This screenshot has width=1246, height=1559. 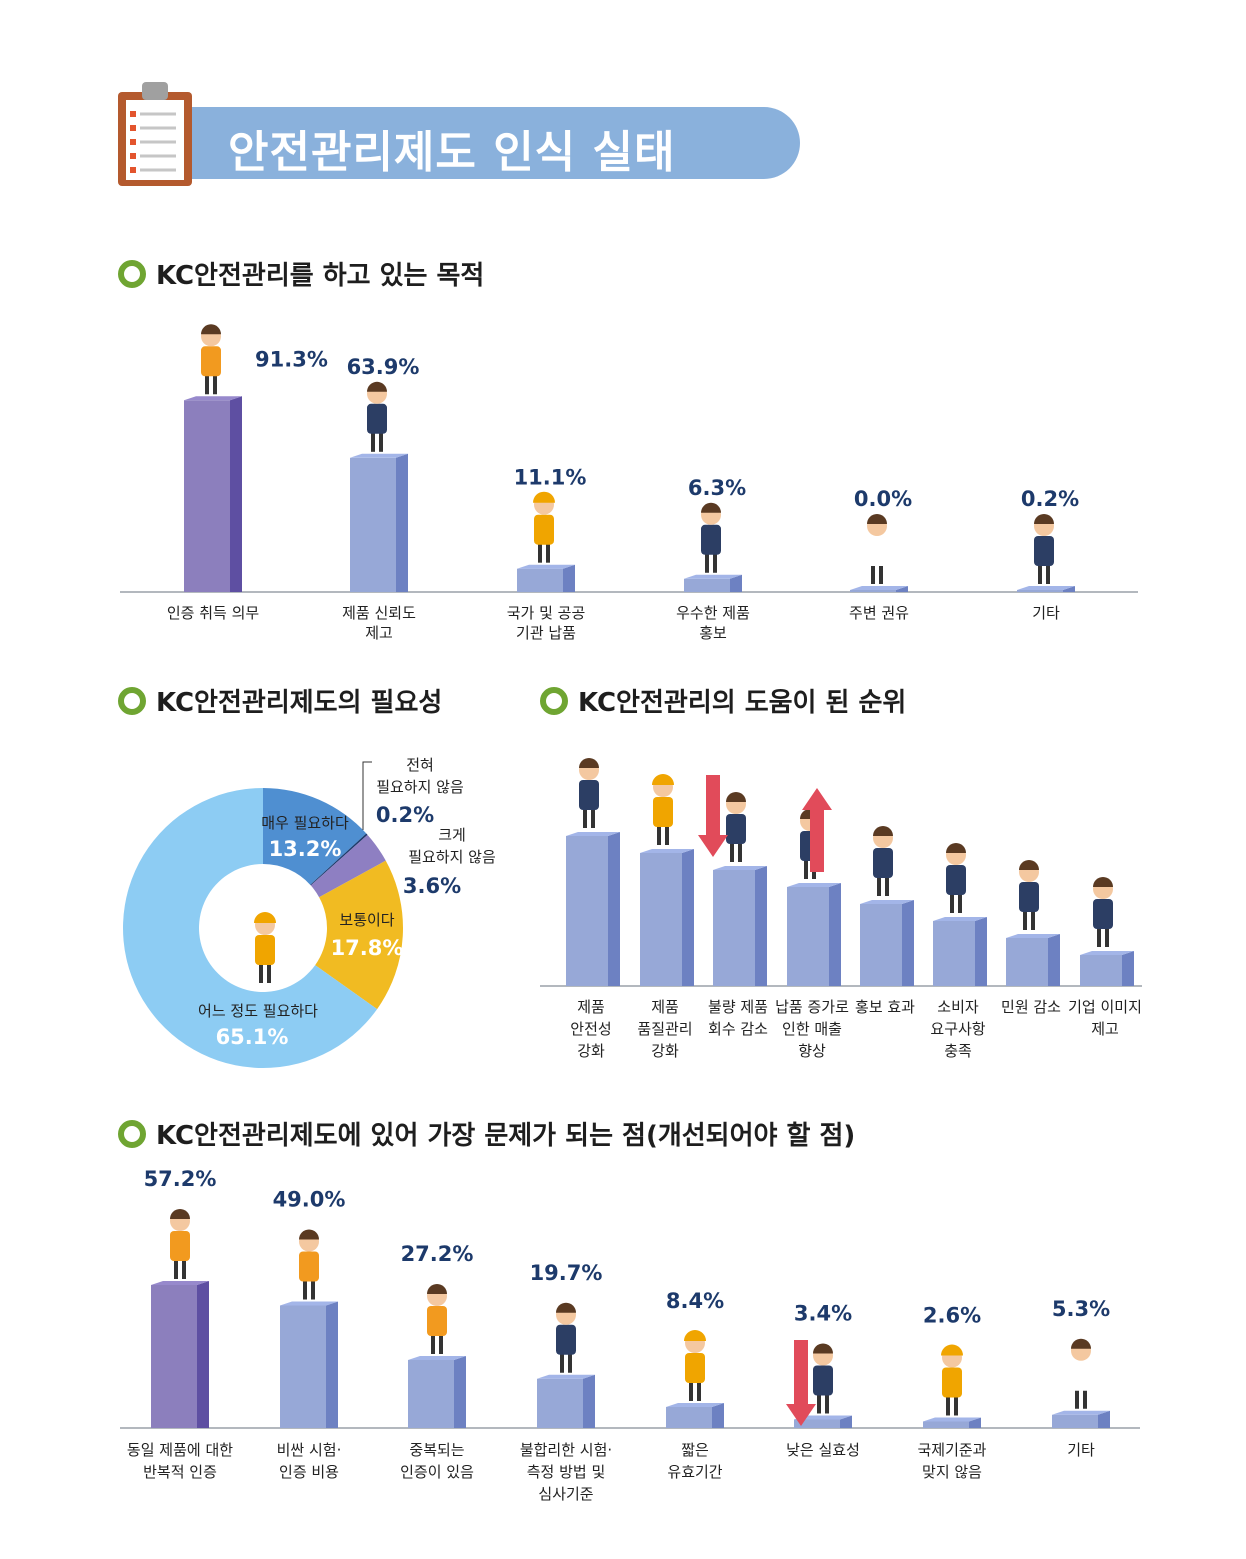 I want to click on worker-icon, so click(x=265, y=947).